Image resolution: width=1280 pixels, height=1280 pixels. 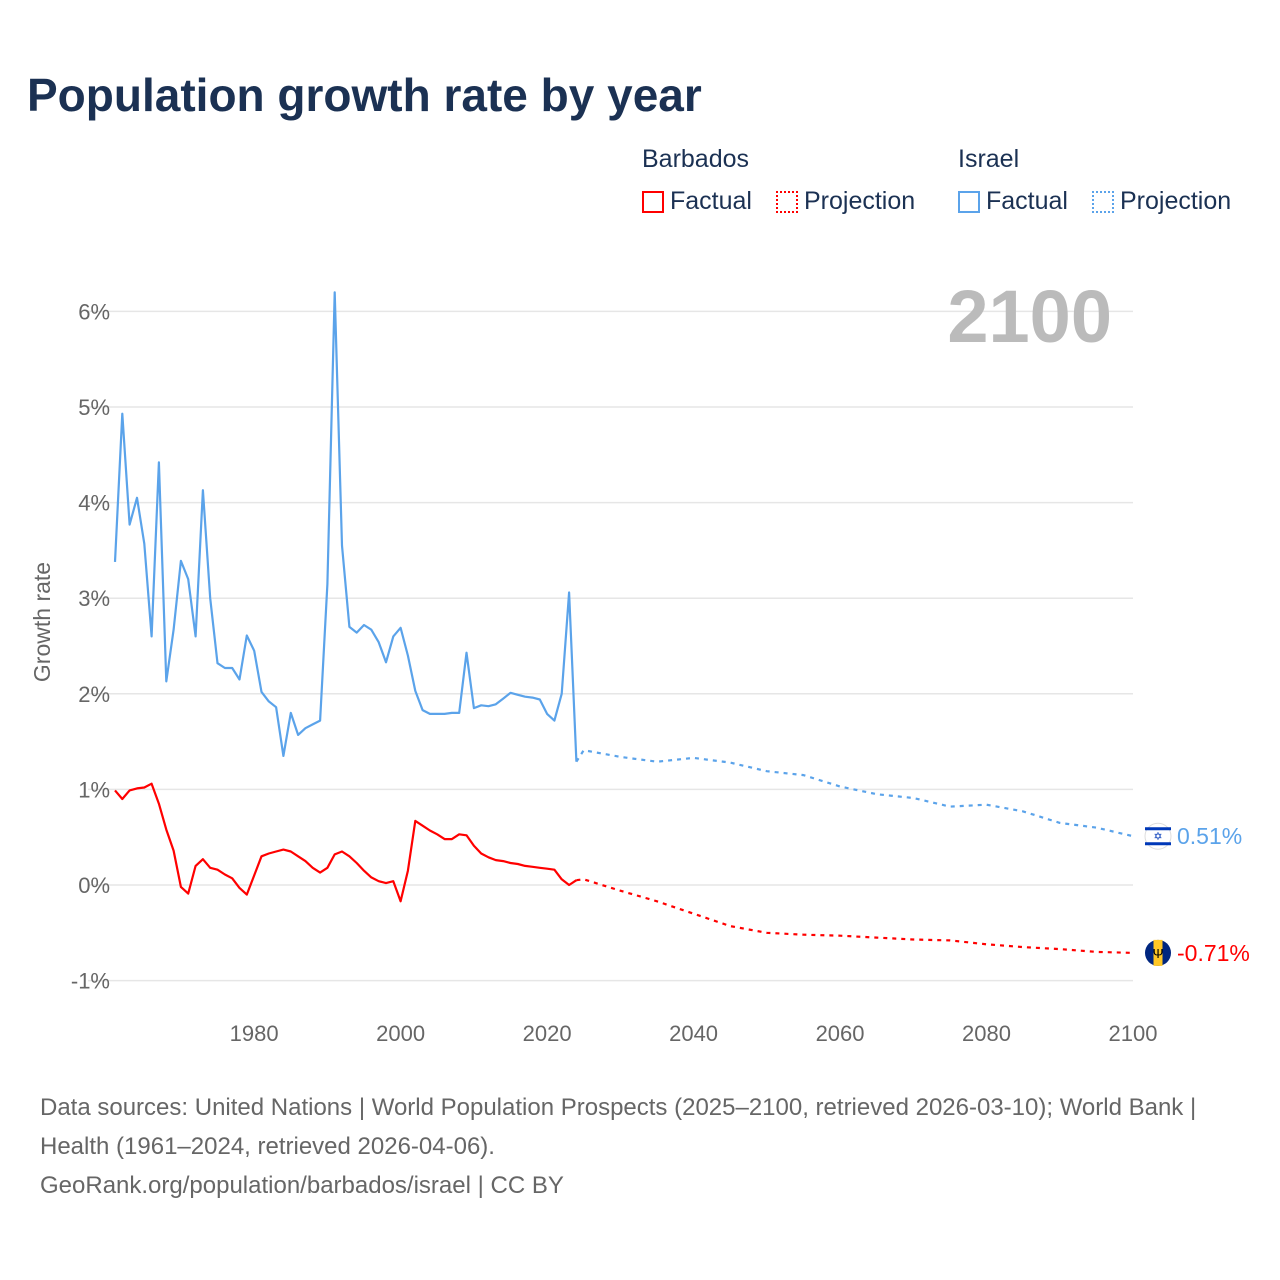 I want to click on israel-flag-icon: ✡, so click(x=1158, y=836).